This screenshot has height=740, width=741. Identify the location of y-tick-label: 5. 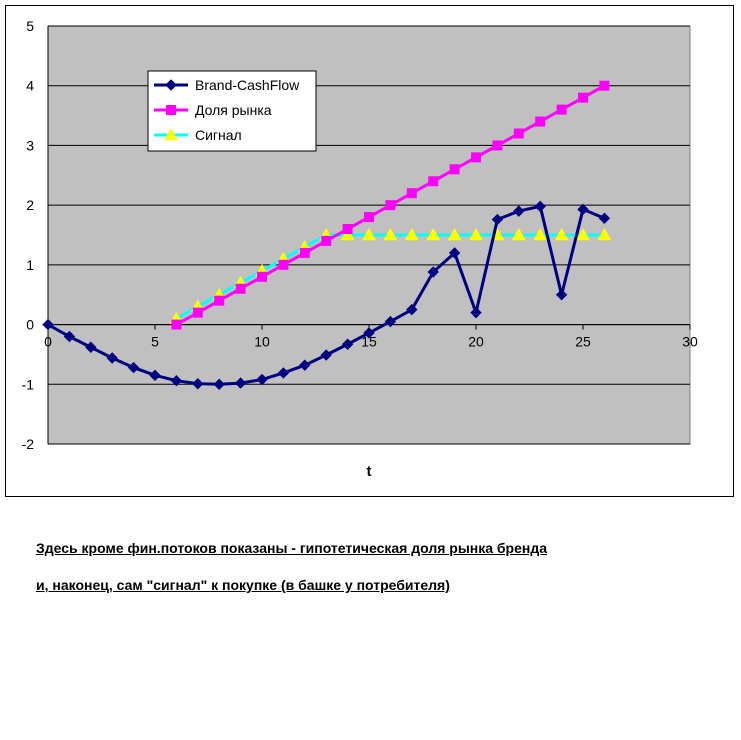
(30, 26).